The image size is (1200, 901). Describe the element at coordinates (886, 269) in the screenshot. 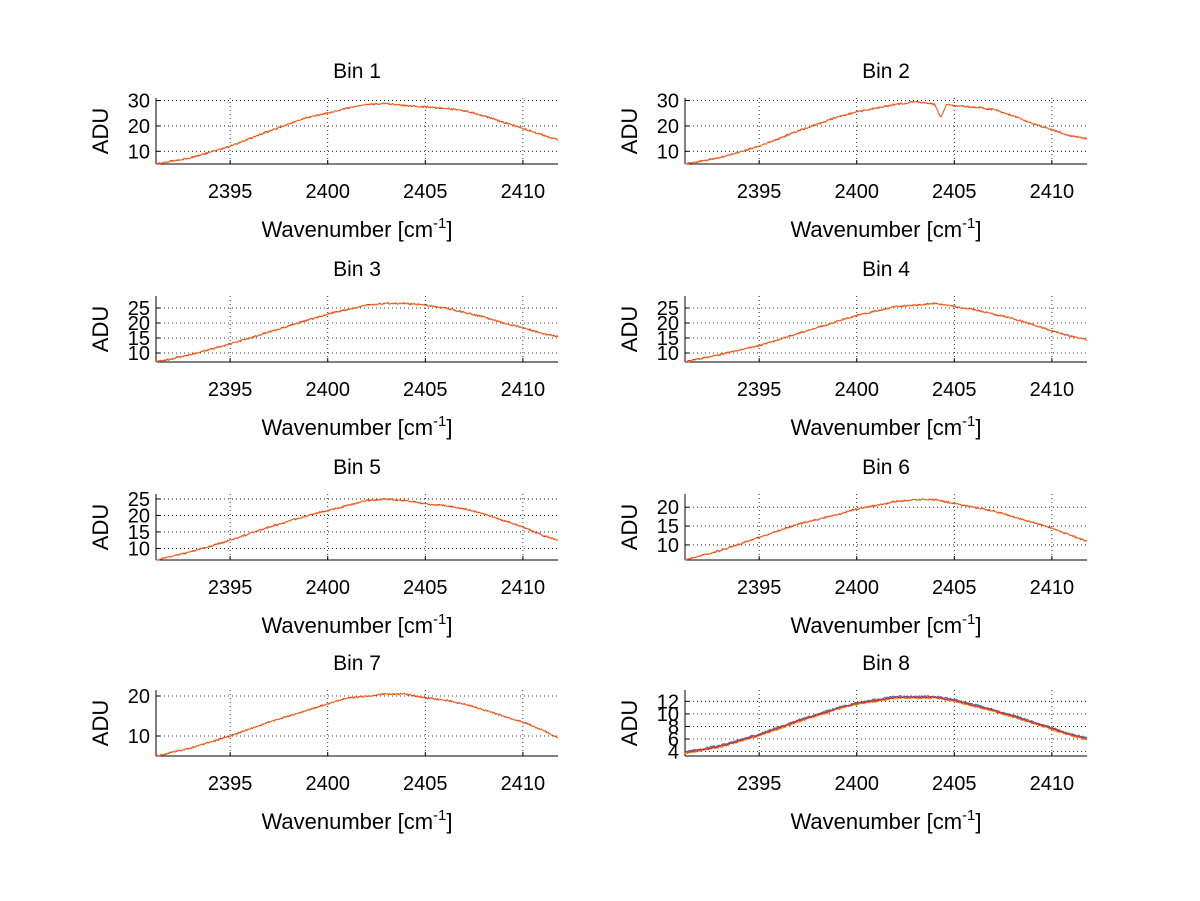

I see `subplot-title: Bin 4` at that location.